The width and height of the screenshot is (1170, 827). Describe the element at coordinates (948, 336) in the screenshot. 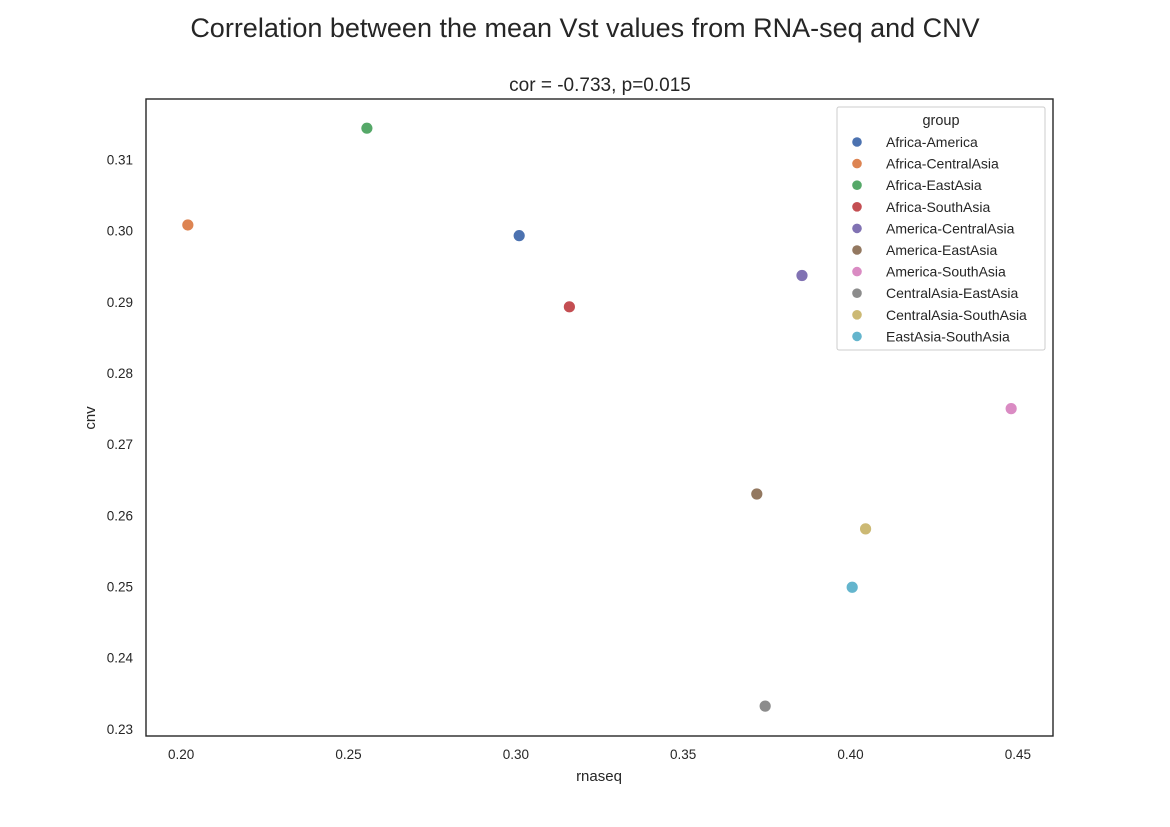

I see `legend-label: EastAsia-SouthAsia` at that location.